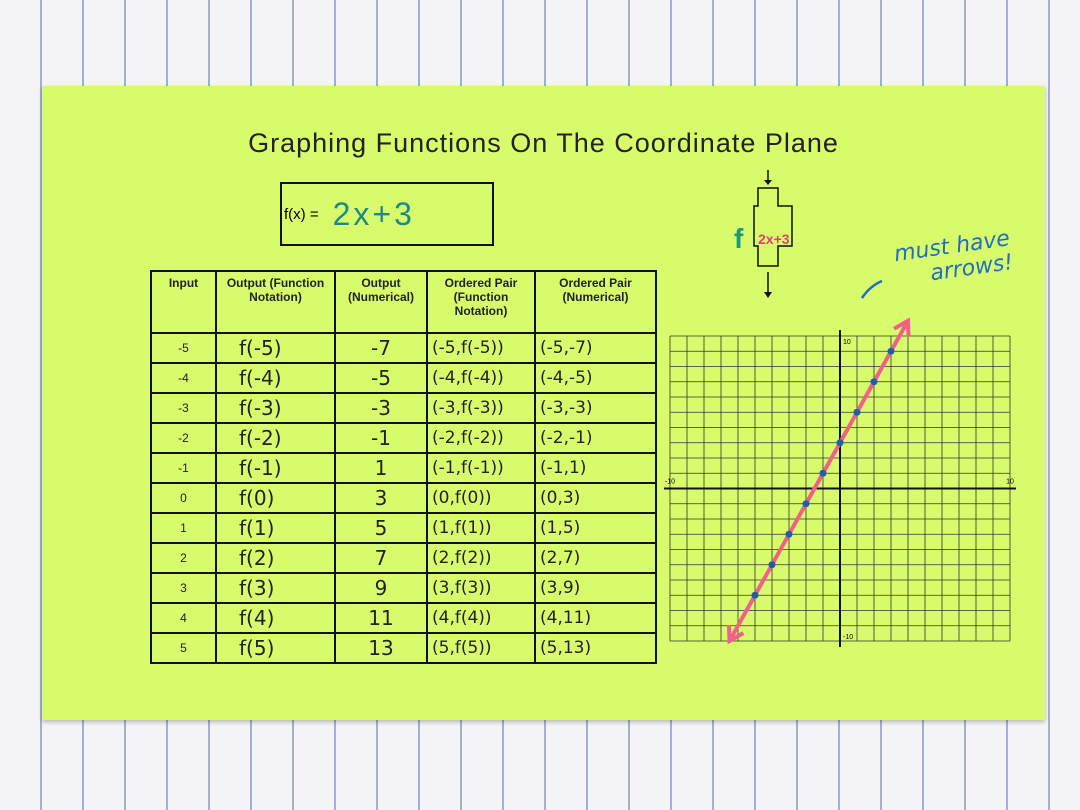 The width and height of the screenshot is (1080, 810). I want to click on table-cell: (0,f(0)), so click(481, 498).